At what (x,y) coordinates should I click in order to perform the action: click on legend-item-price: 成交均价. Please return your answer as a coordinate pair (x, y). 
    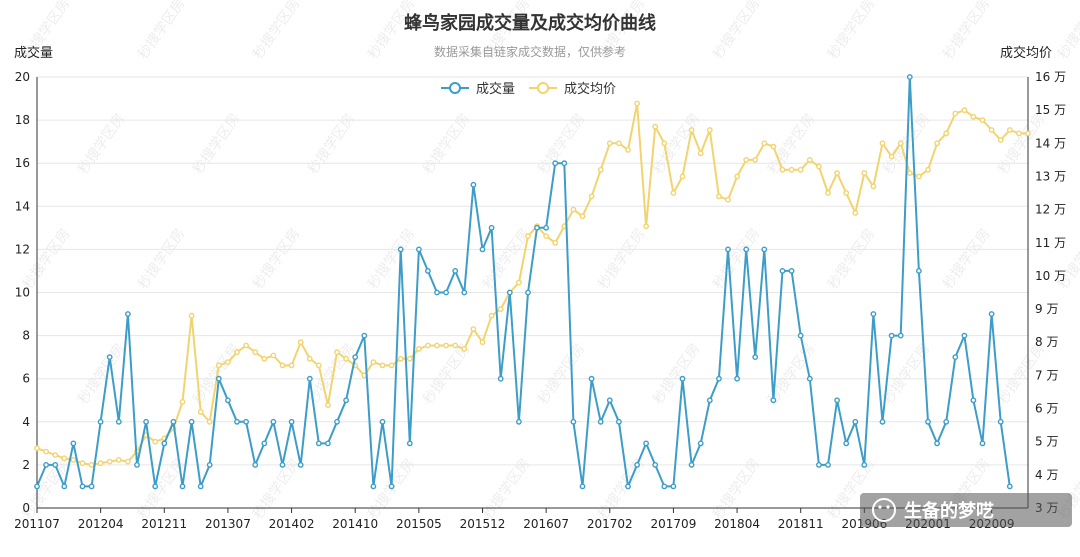
    Looking at the image, I should click on (572, 89).